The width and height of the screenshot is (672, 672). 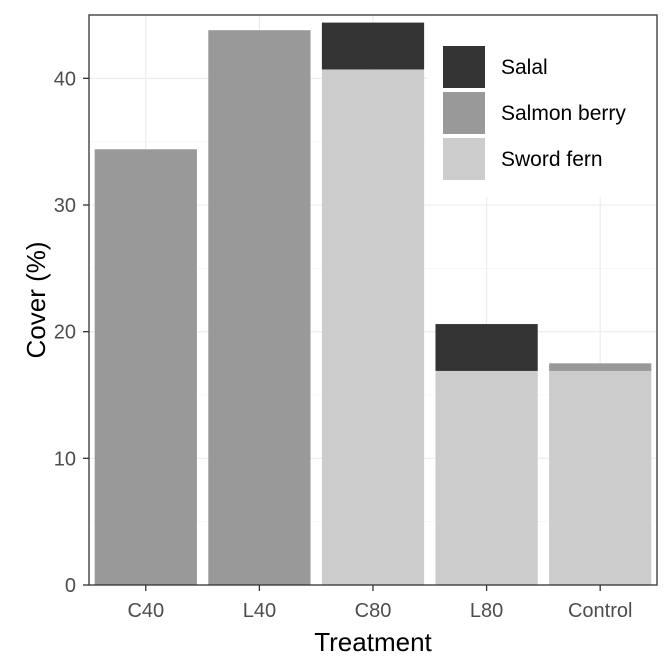 What do you see at coordinates (373, 611) in the screenshot?
I see `x-tick-label-c80: C80` at bounding box center [373, 611].